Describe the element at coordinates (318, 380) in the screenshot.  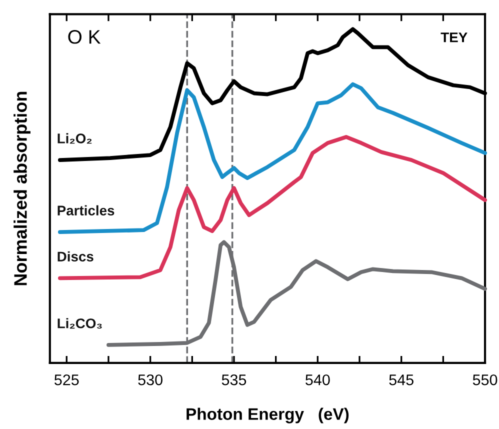
I see `x-tick-label: 540` at that location.